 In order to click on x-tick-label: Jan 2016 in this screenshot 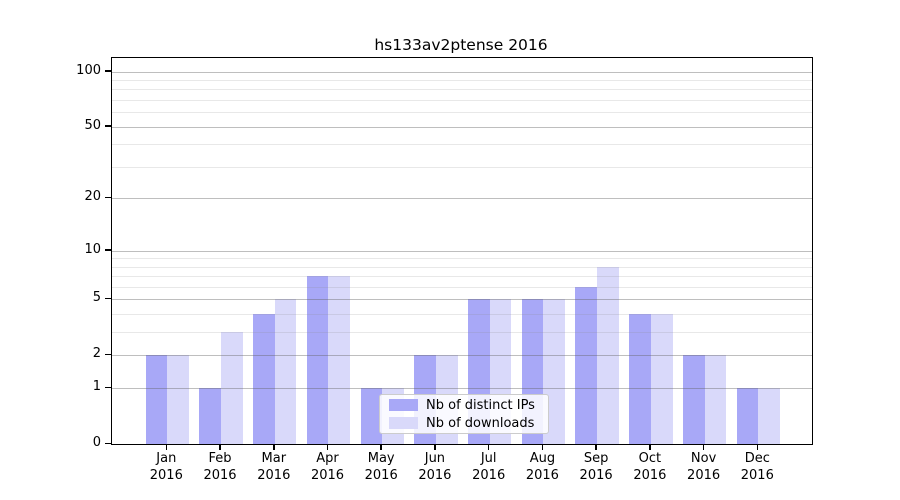, I will do `click(166, 467)`.